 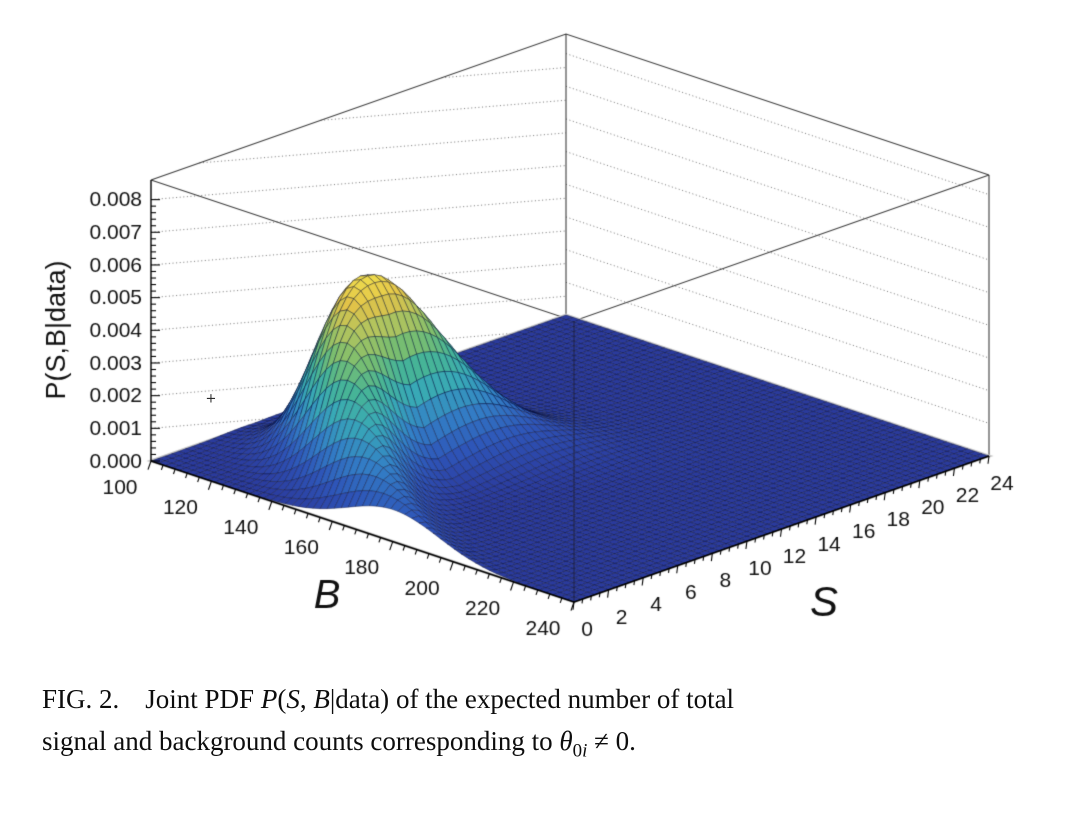 What do you see at coordinates (306, 699) in the screenshot?
I see `caption-sep: ,` at bounding box center [306, 699].